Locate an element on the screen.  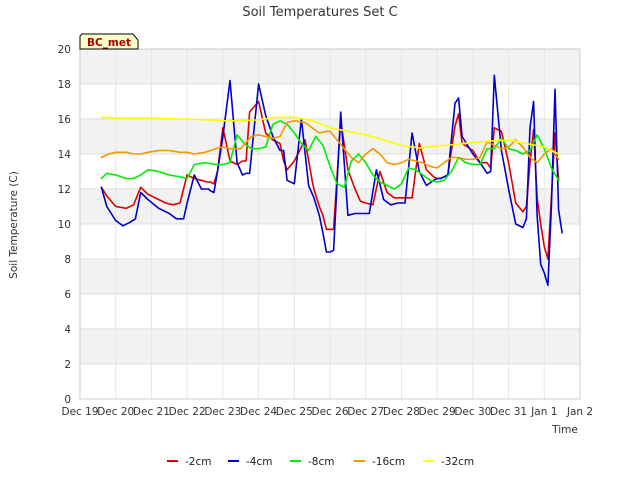
legend-entry: -16cm is located at coordinates (388, 462).